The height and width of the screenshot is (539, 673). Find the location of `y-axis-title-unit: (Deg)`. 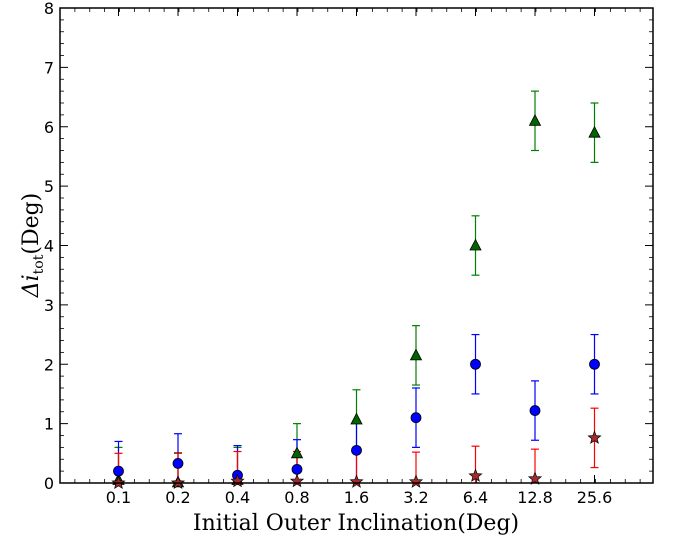

y-axis-title-unit: (Deg) is located at coordinates (31, 224).